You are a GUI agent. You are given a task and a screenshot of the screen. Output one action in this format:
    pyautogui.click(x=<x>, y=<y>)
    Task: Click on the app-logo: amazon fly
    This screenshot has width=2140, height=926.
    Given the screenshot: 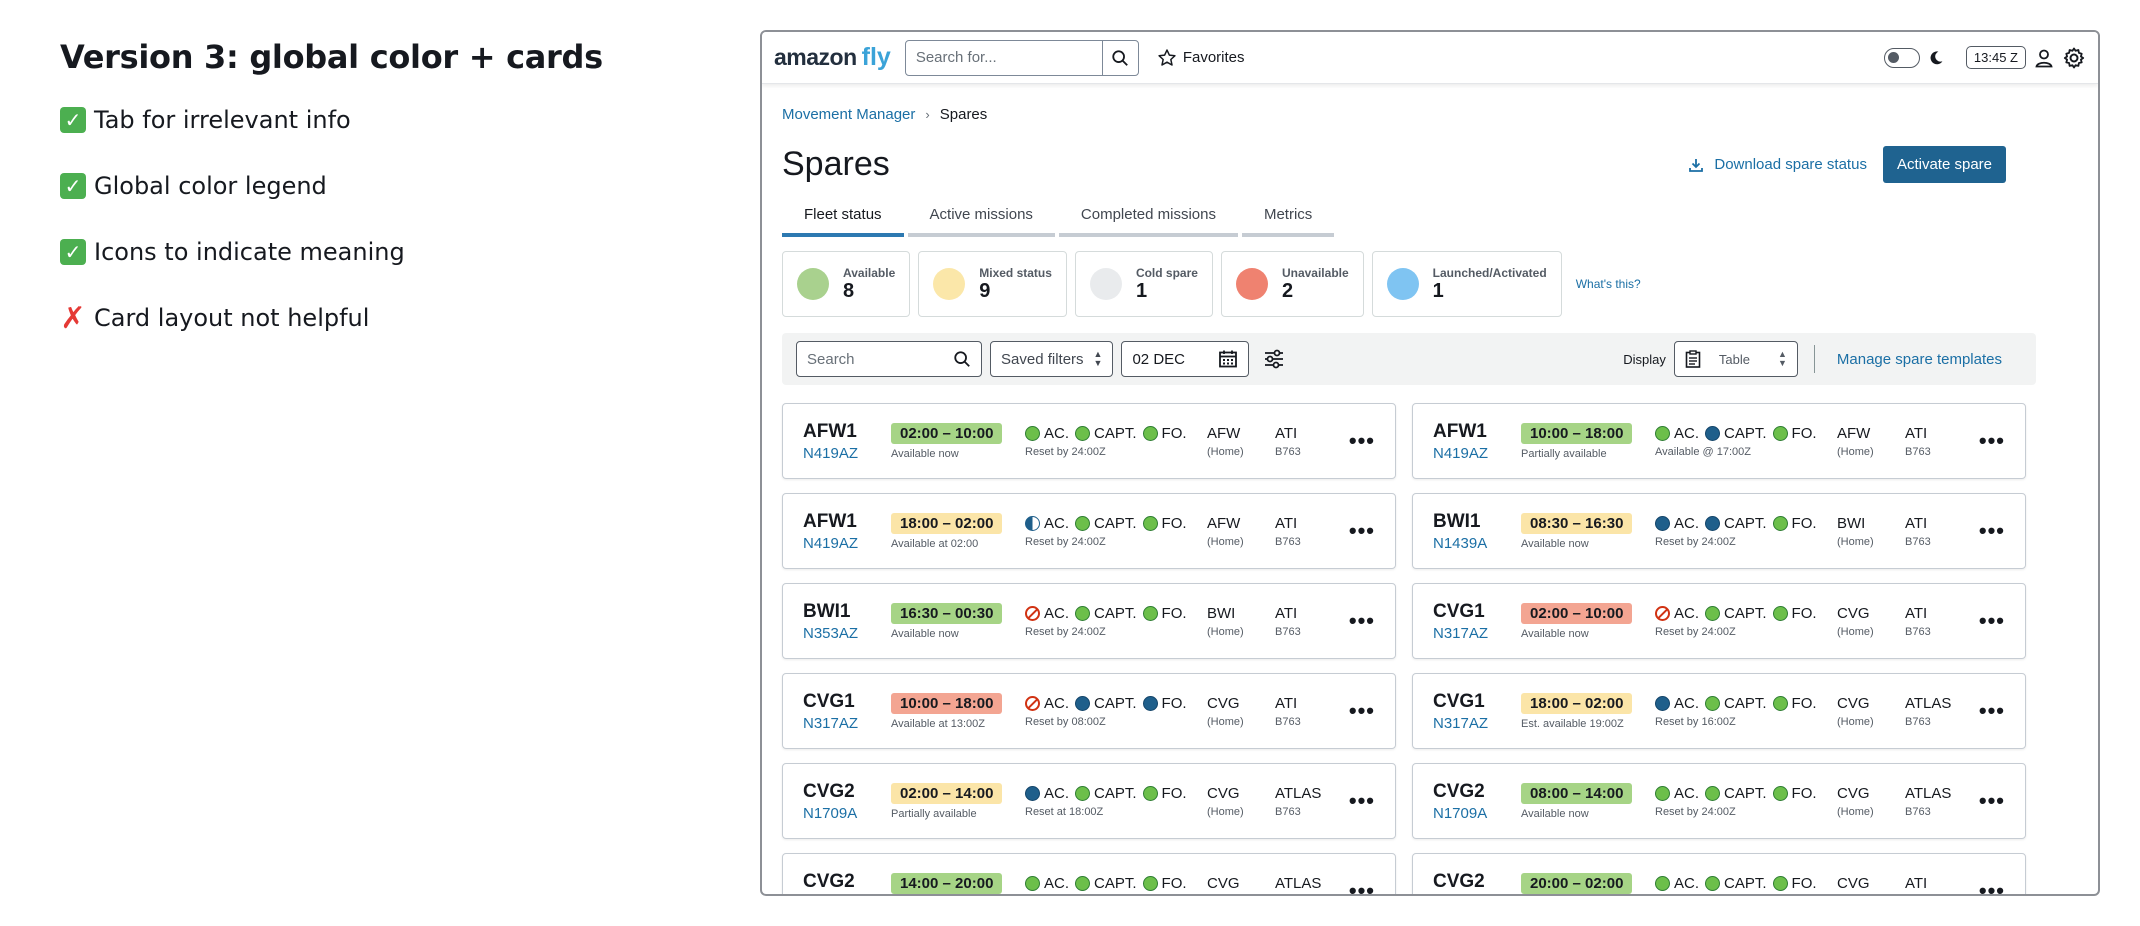 What is the action you would take?
    pyautogui.click(x=832, y=57)
    